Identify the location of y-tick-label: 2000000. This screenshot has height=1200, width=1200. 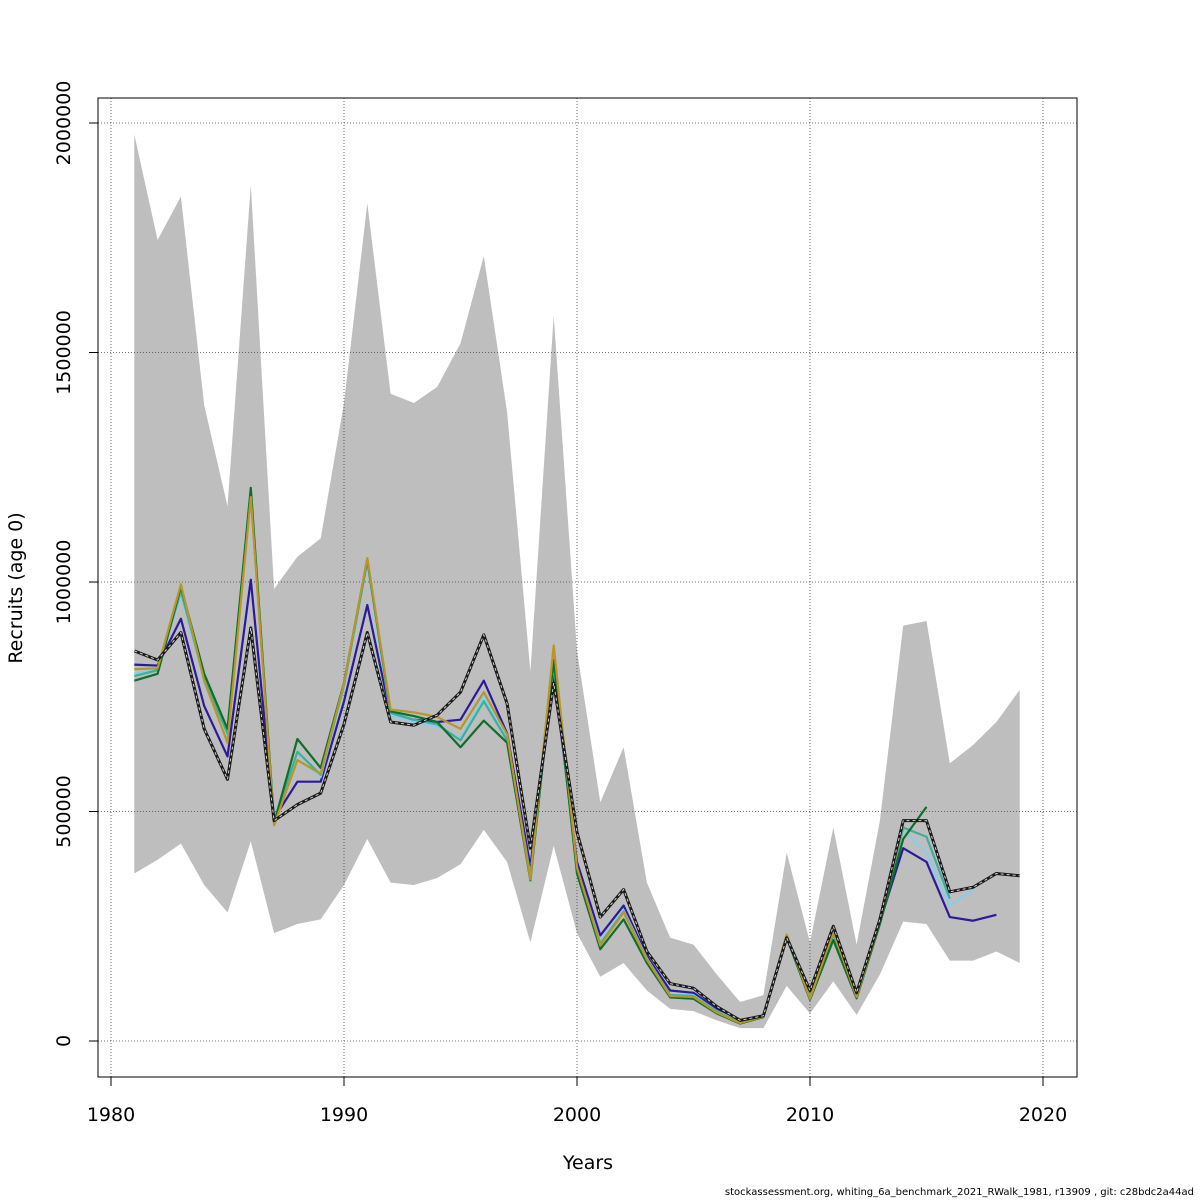
(64, 123).